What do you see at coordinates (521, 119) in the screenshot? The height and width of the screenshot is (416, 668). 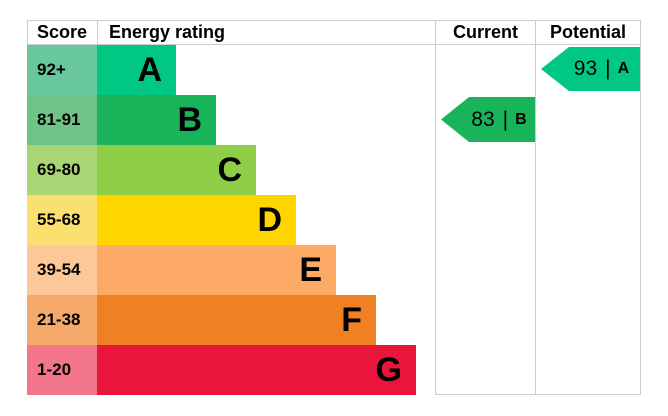 I see `current-rating-letter: B` at bounding box center [521, 119].